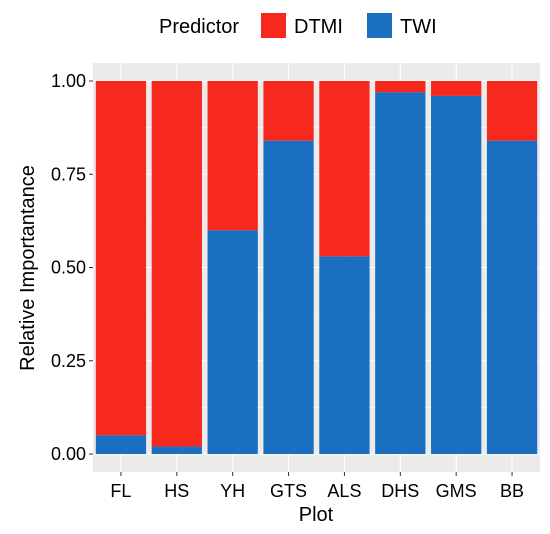 This screenshot has width=550, height=534. I want to click on y-tick-label: 0.50, so click(68, 268).